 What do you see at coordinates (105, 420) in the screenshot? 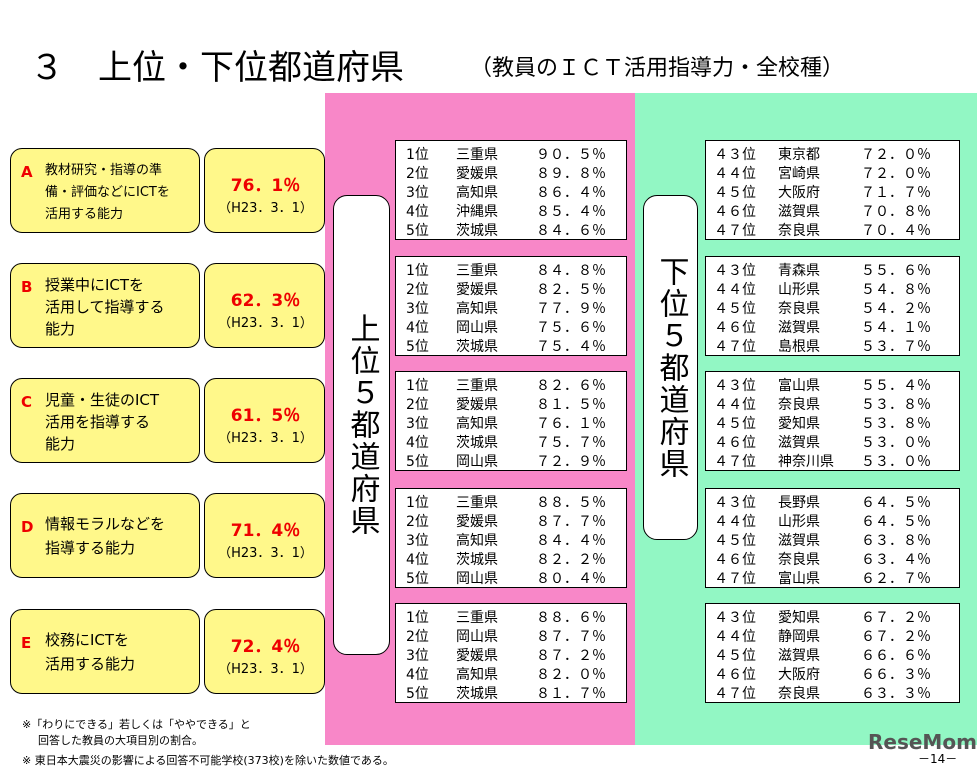
I see `item-box: C 児童・生徒のICT 活用を指導する 能力` at bounding box center [105, 420].